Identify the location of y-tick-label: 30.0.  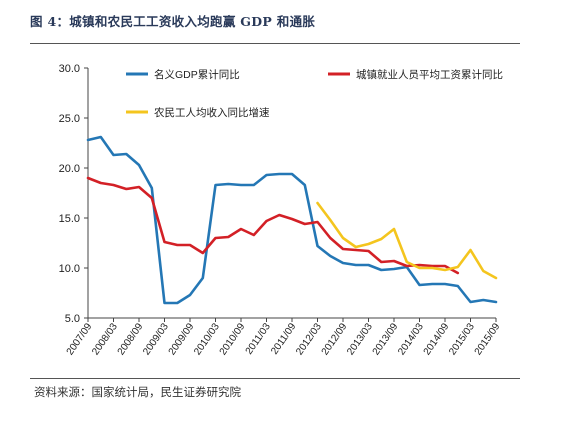
(69, 69).